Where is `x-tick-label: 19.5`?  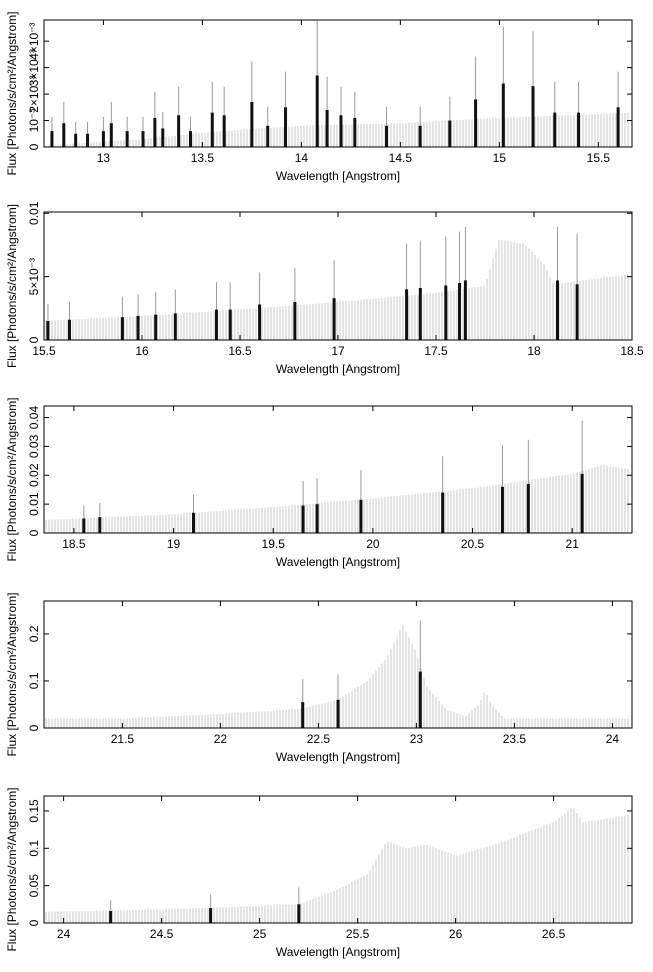 x-tick-label: 19.5 is located at coordinates (274, 544).